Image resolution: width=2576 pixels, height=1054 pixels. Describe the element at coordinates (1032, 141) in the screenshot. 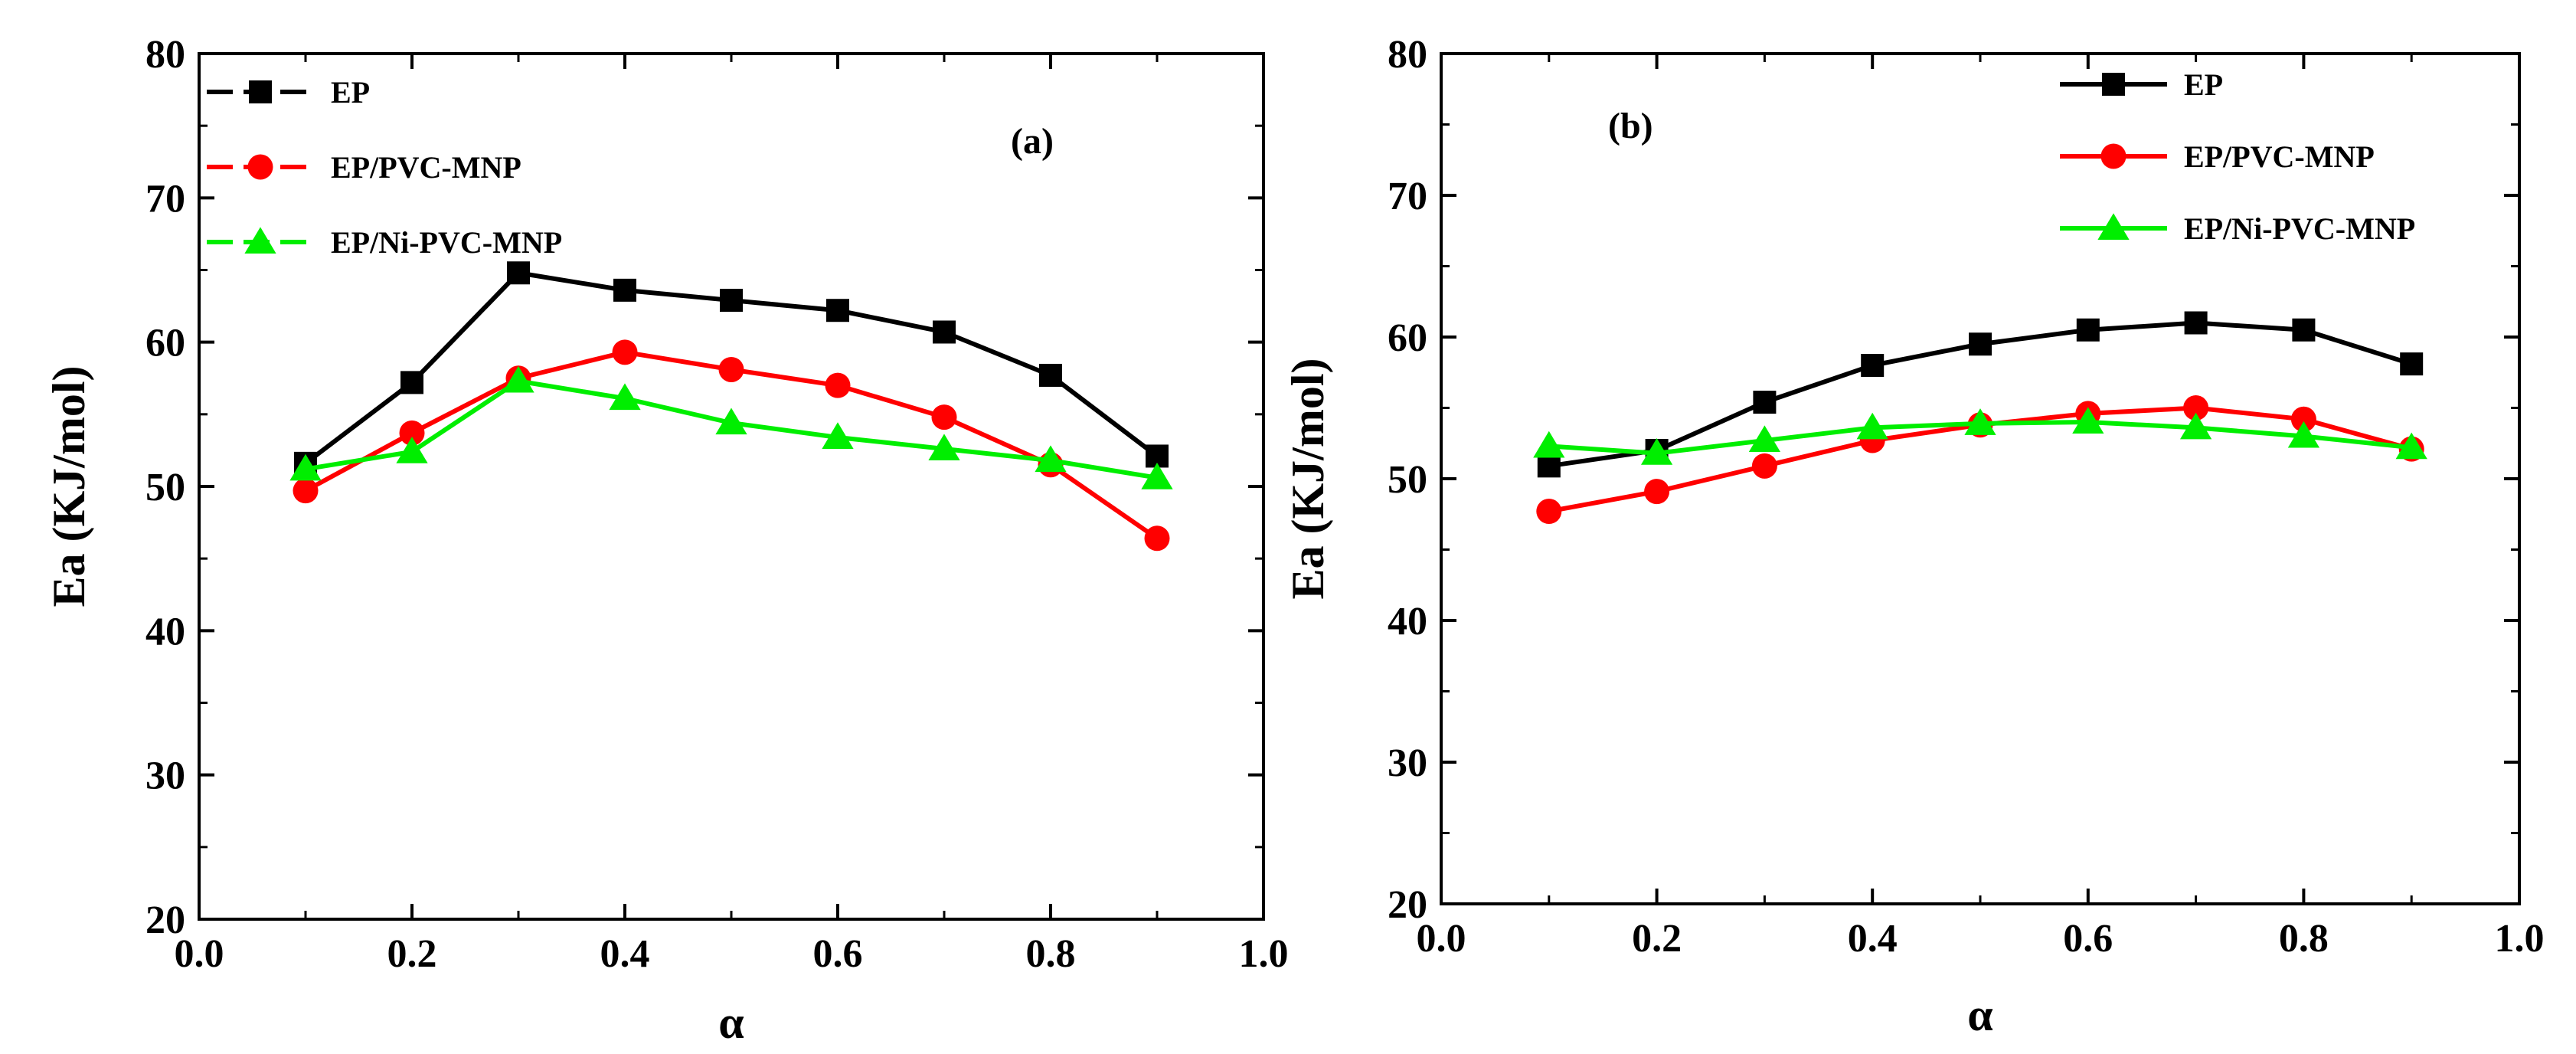

I see `panel-label: (a)` at that location.